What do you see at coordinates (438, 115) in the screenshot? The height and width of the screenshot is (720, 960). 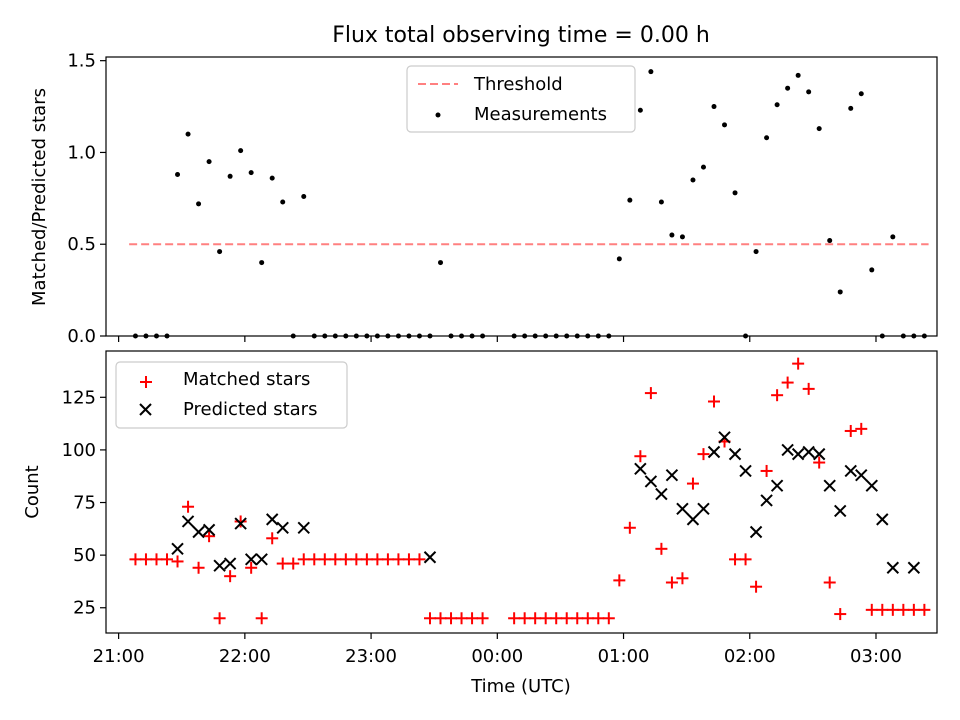 I see `legend-measurements-swatch` at bounding box center [438, 115].